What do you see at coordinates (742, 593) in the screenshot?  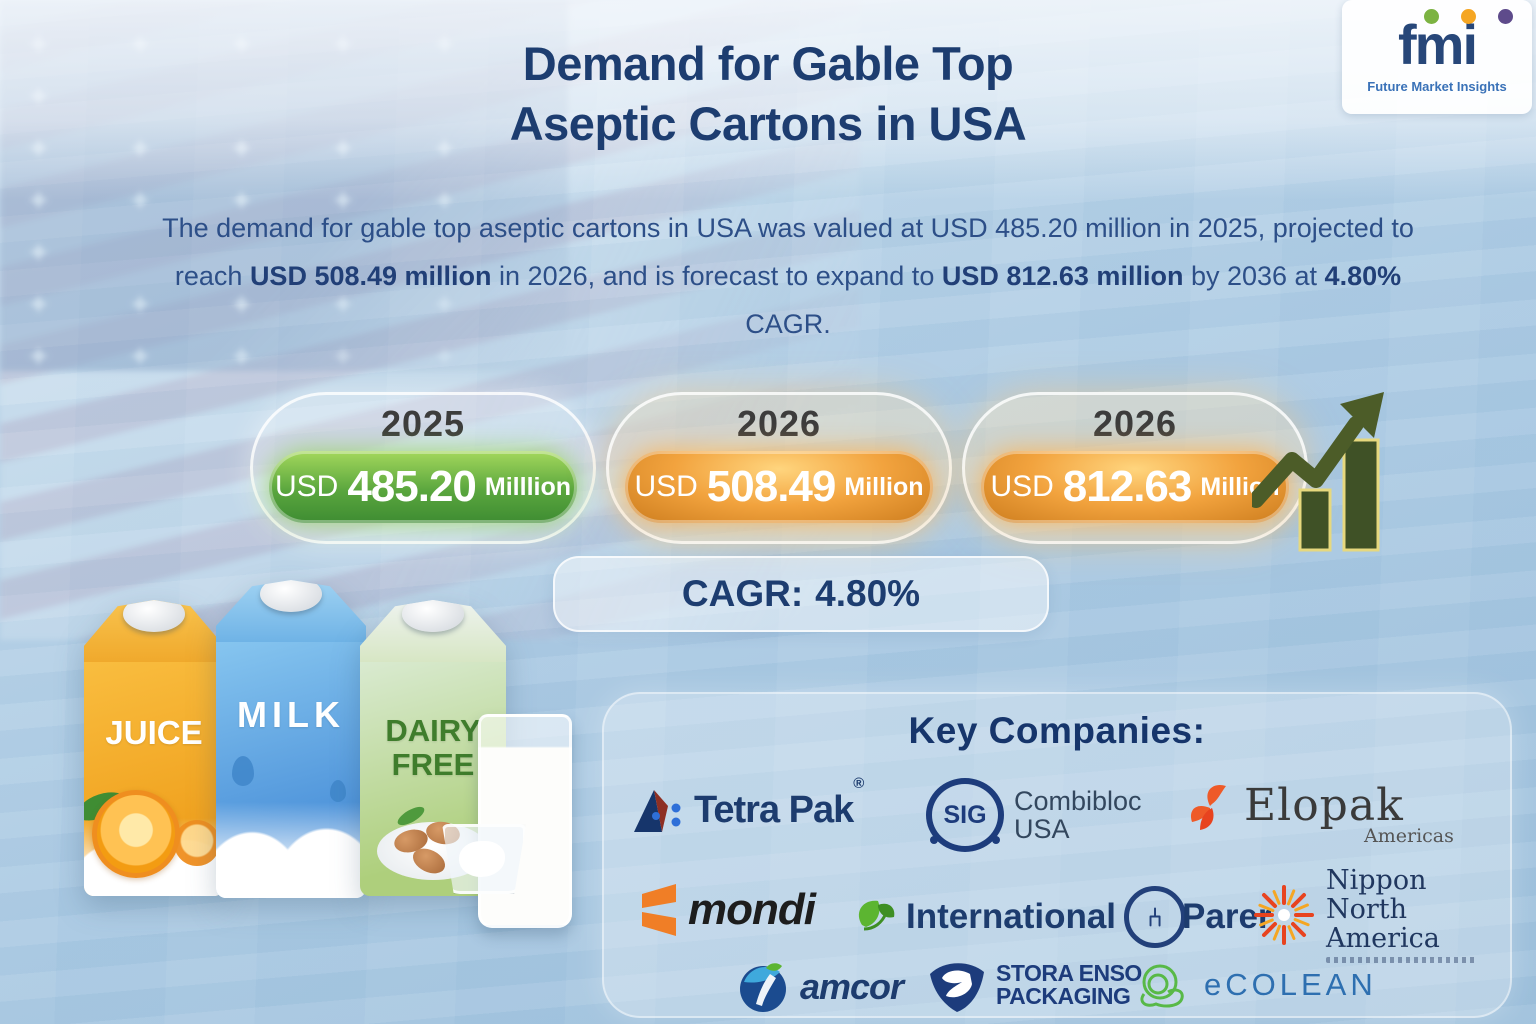 I see `cagr-label: CAGR:` at bounding box center [742, 593].